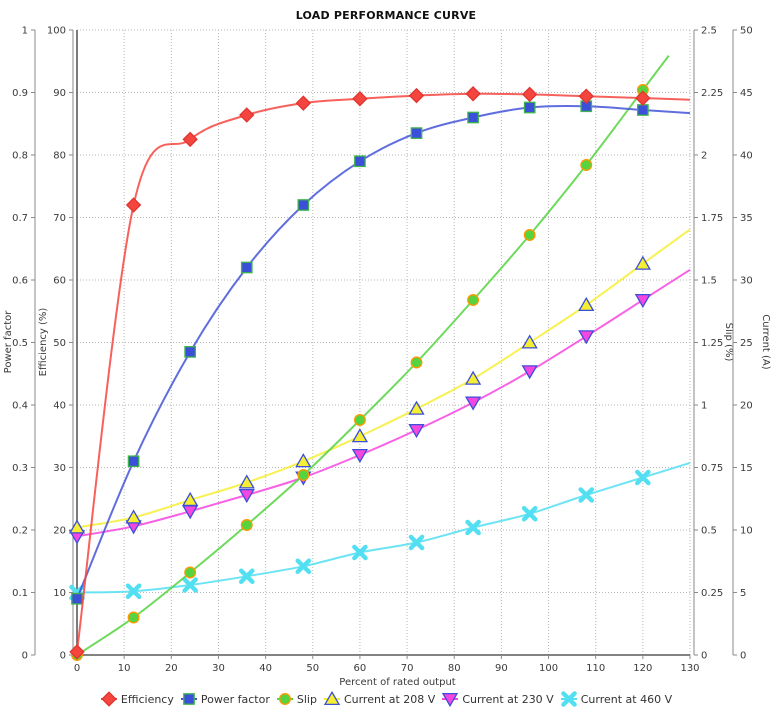  What do you see at coordinates (20, 281) in the screenshot?
I see `y-tick-label-power_factor: 0.6` at bounding box center [20, 281].